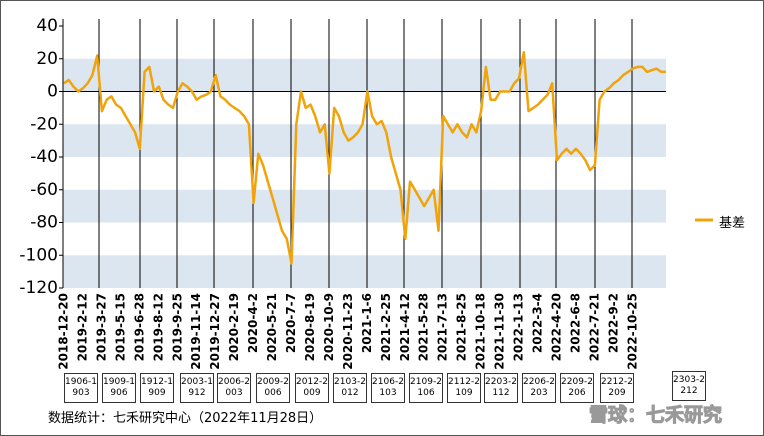  I want to click on x-tick-label: 2020-7-7, so click(291, 323).